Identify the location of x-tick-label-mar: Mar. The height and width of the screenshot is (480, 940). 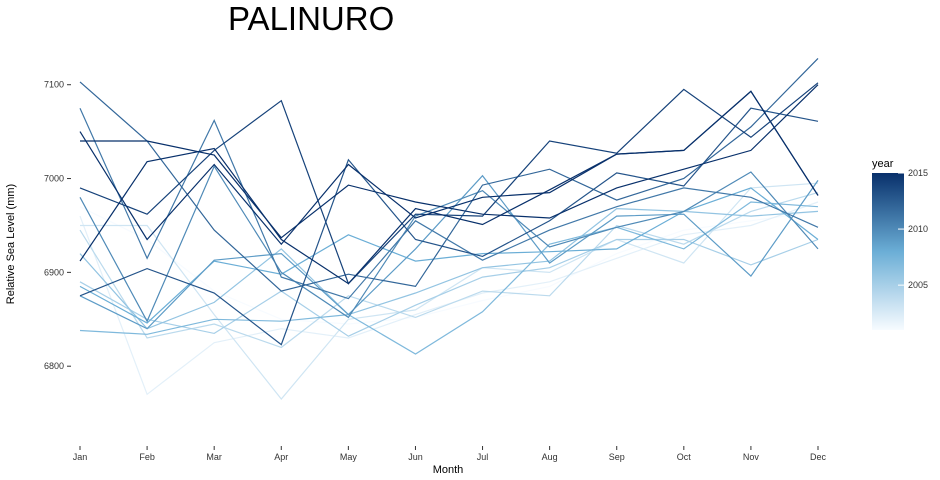
(214, 457).